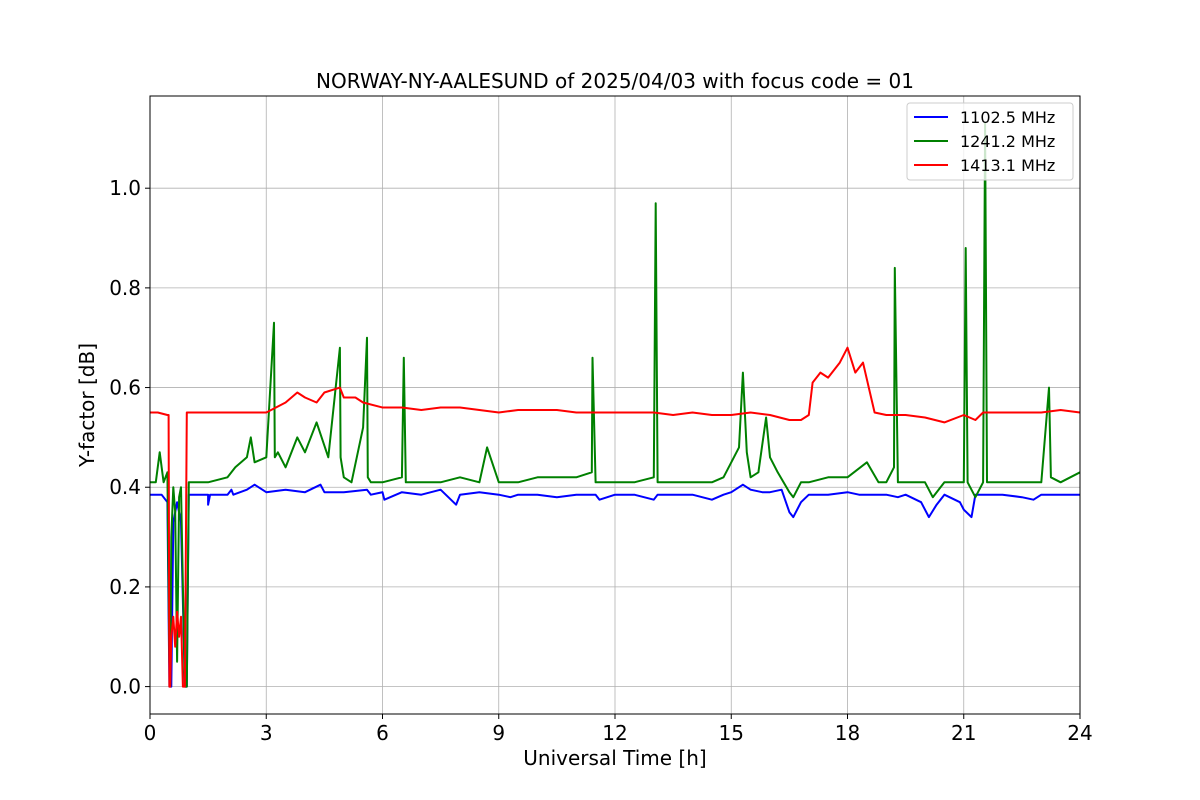  What do you see at coordinates (498, 733) in the screenshot?
I see `x-tick-label: 9` at bounding box center [498, 733].